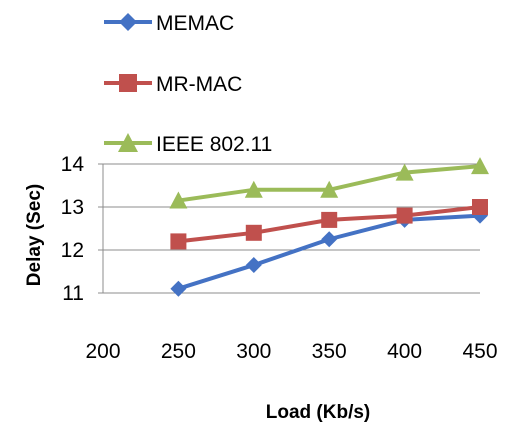  What do you see at coordinates (253, 351) in the screenshot?
I see `x-tick-label-300: 300` at bounding box center [253, 351].